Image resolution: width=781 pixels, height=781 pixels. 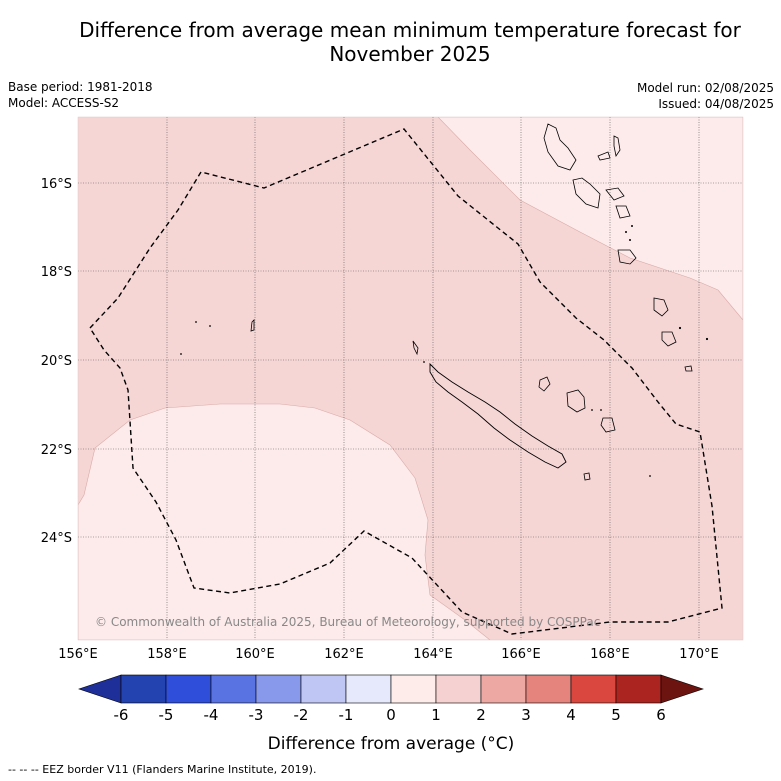 I want to click on island-chesterfield, so click(x=252, y=325).